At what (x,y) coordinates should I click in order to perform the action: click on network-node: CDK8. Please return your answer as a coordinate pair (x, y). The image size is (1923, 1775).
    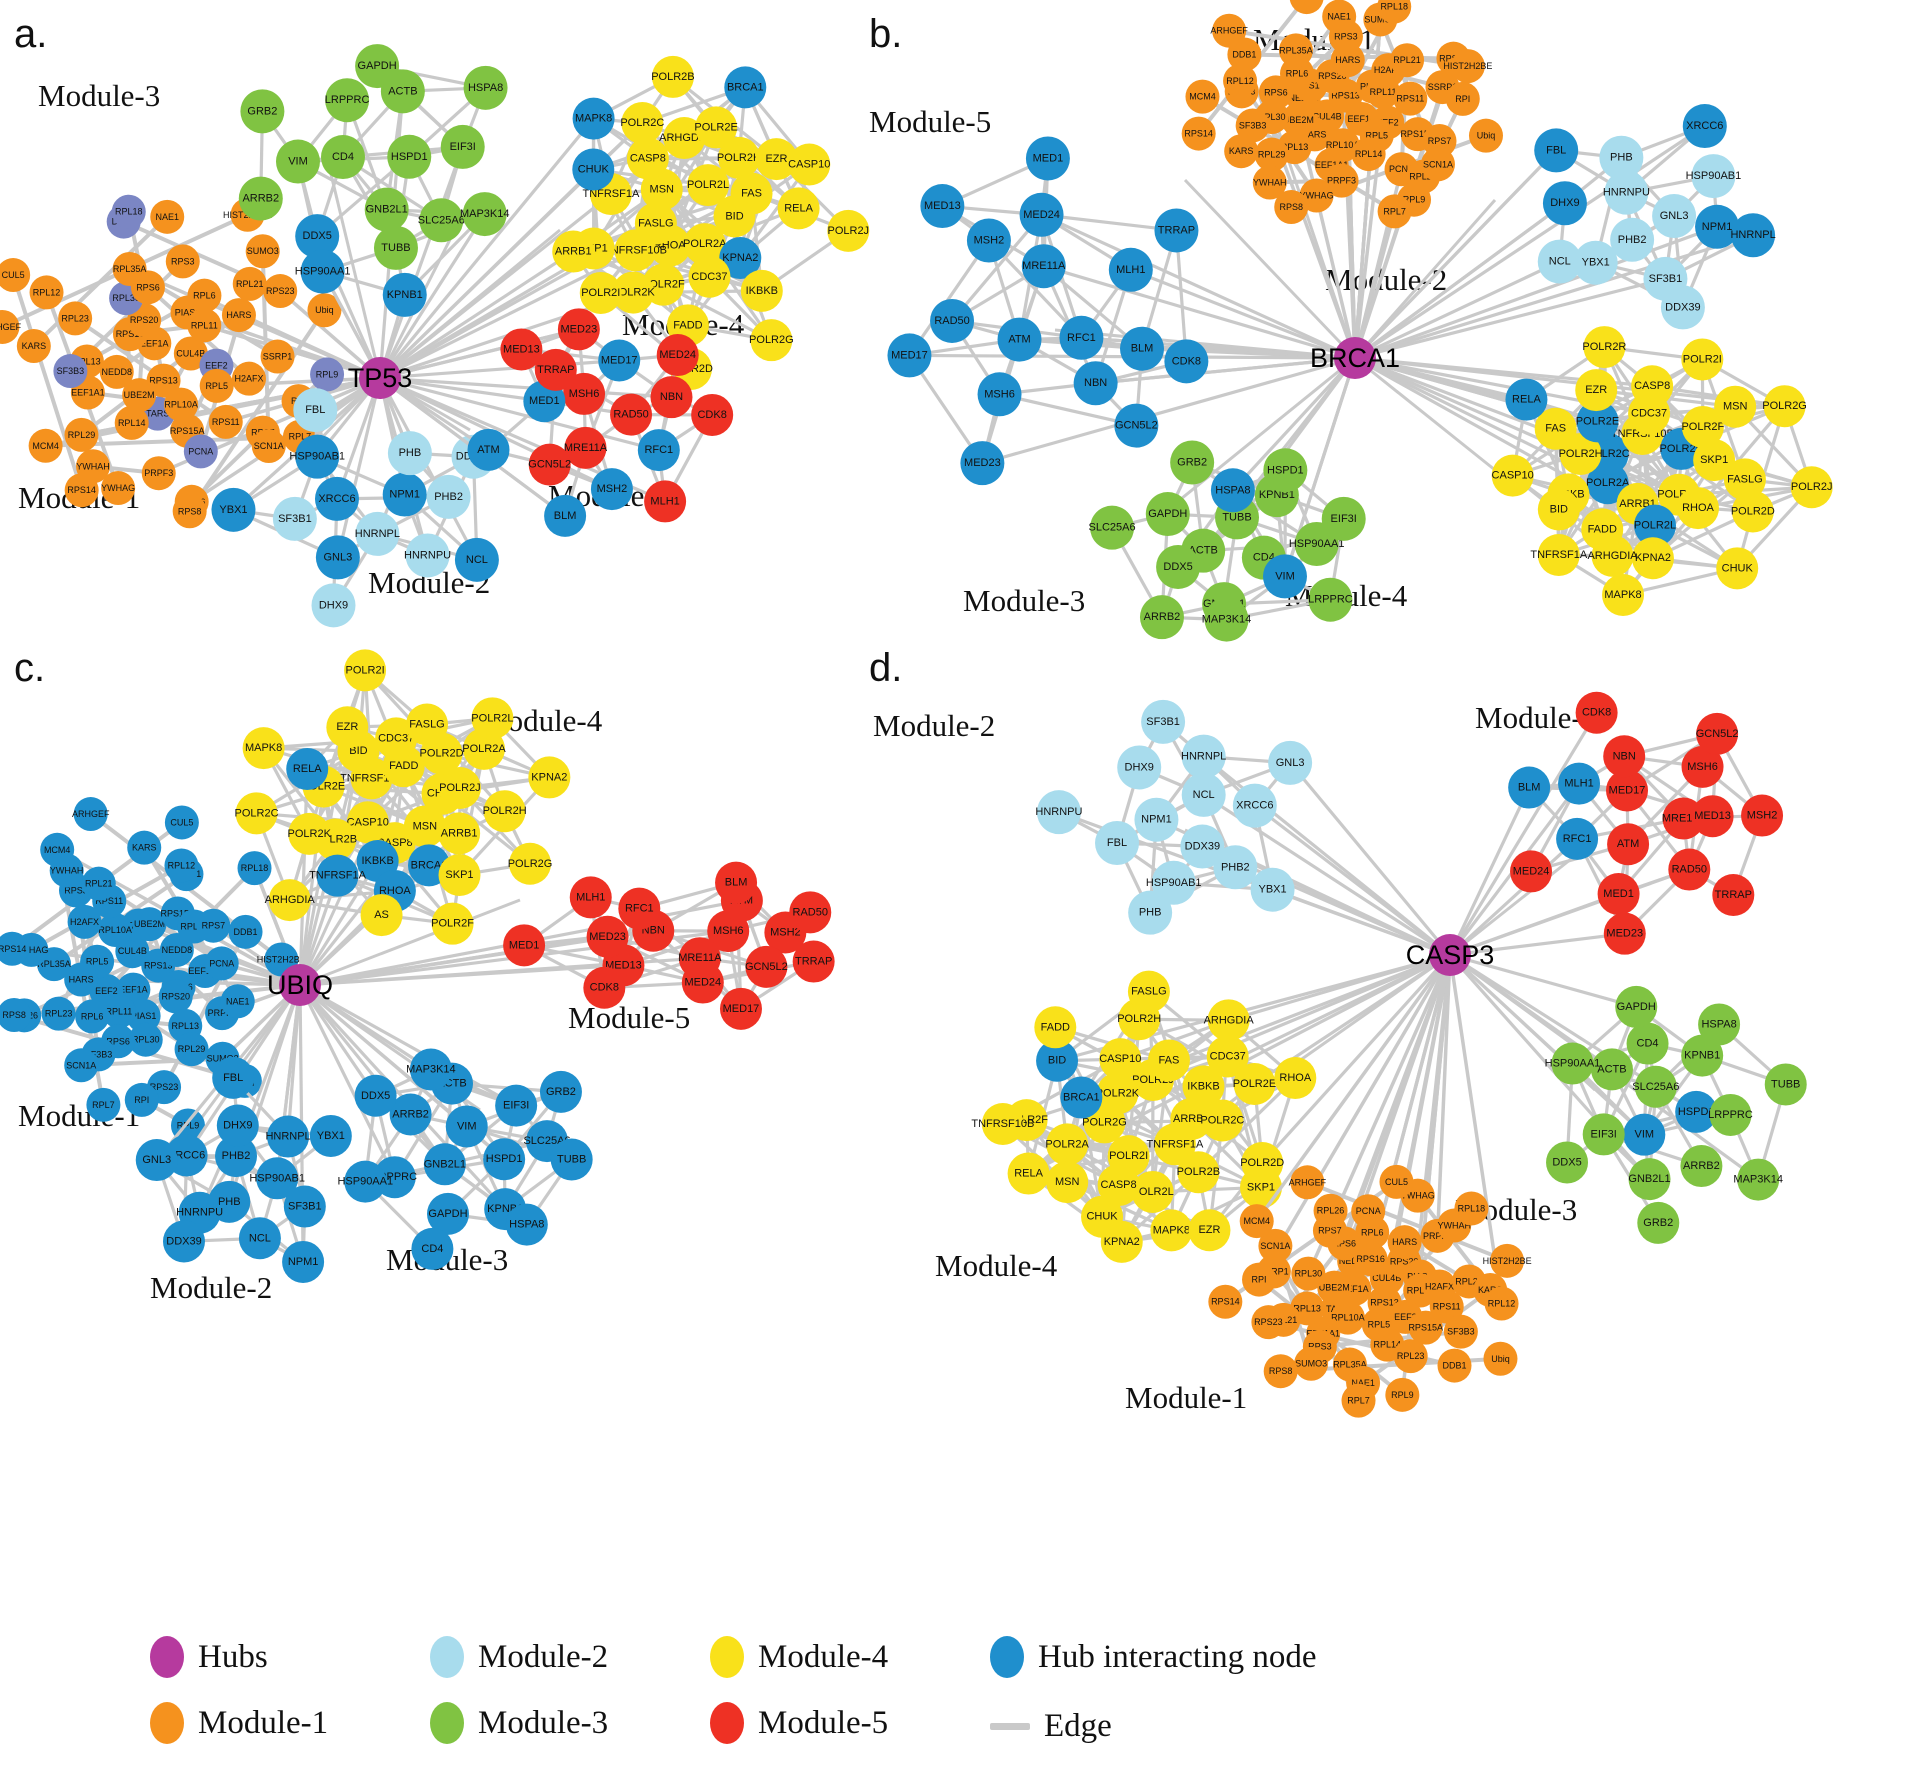
    Looking at the image, I should click on (712, 414).